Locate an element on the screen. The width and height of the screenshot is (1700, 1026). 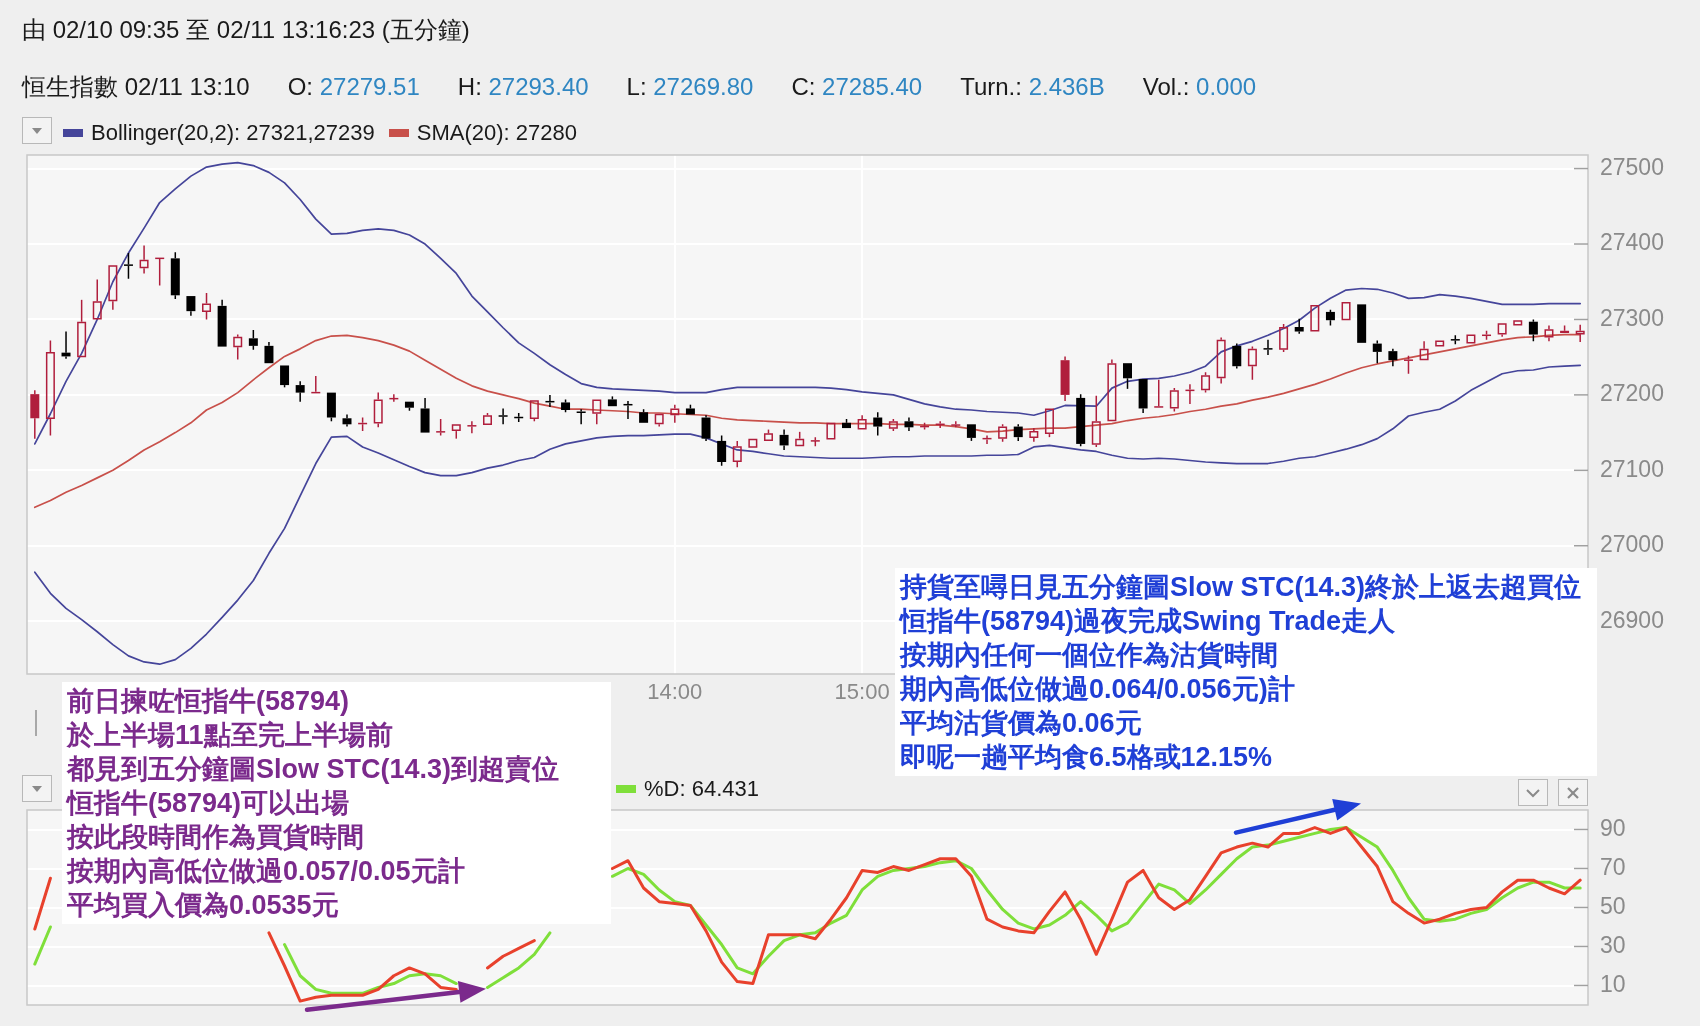
annotation: 平均買入價為0.0535元 is located at coordinates (203, 905).